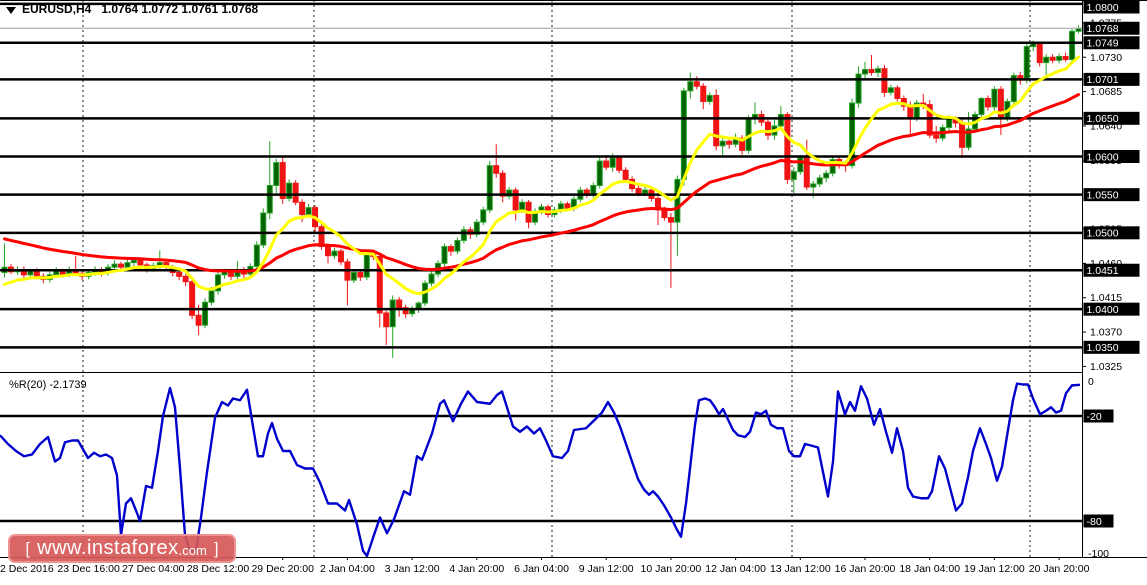 The height and width of the screenshot is (585, 1147). What do you see at coordinates (216, 548) in the screenshot?
I see `watermark-bracket-right: ]` at bounding box center [216, 548].